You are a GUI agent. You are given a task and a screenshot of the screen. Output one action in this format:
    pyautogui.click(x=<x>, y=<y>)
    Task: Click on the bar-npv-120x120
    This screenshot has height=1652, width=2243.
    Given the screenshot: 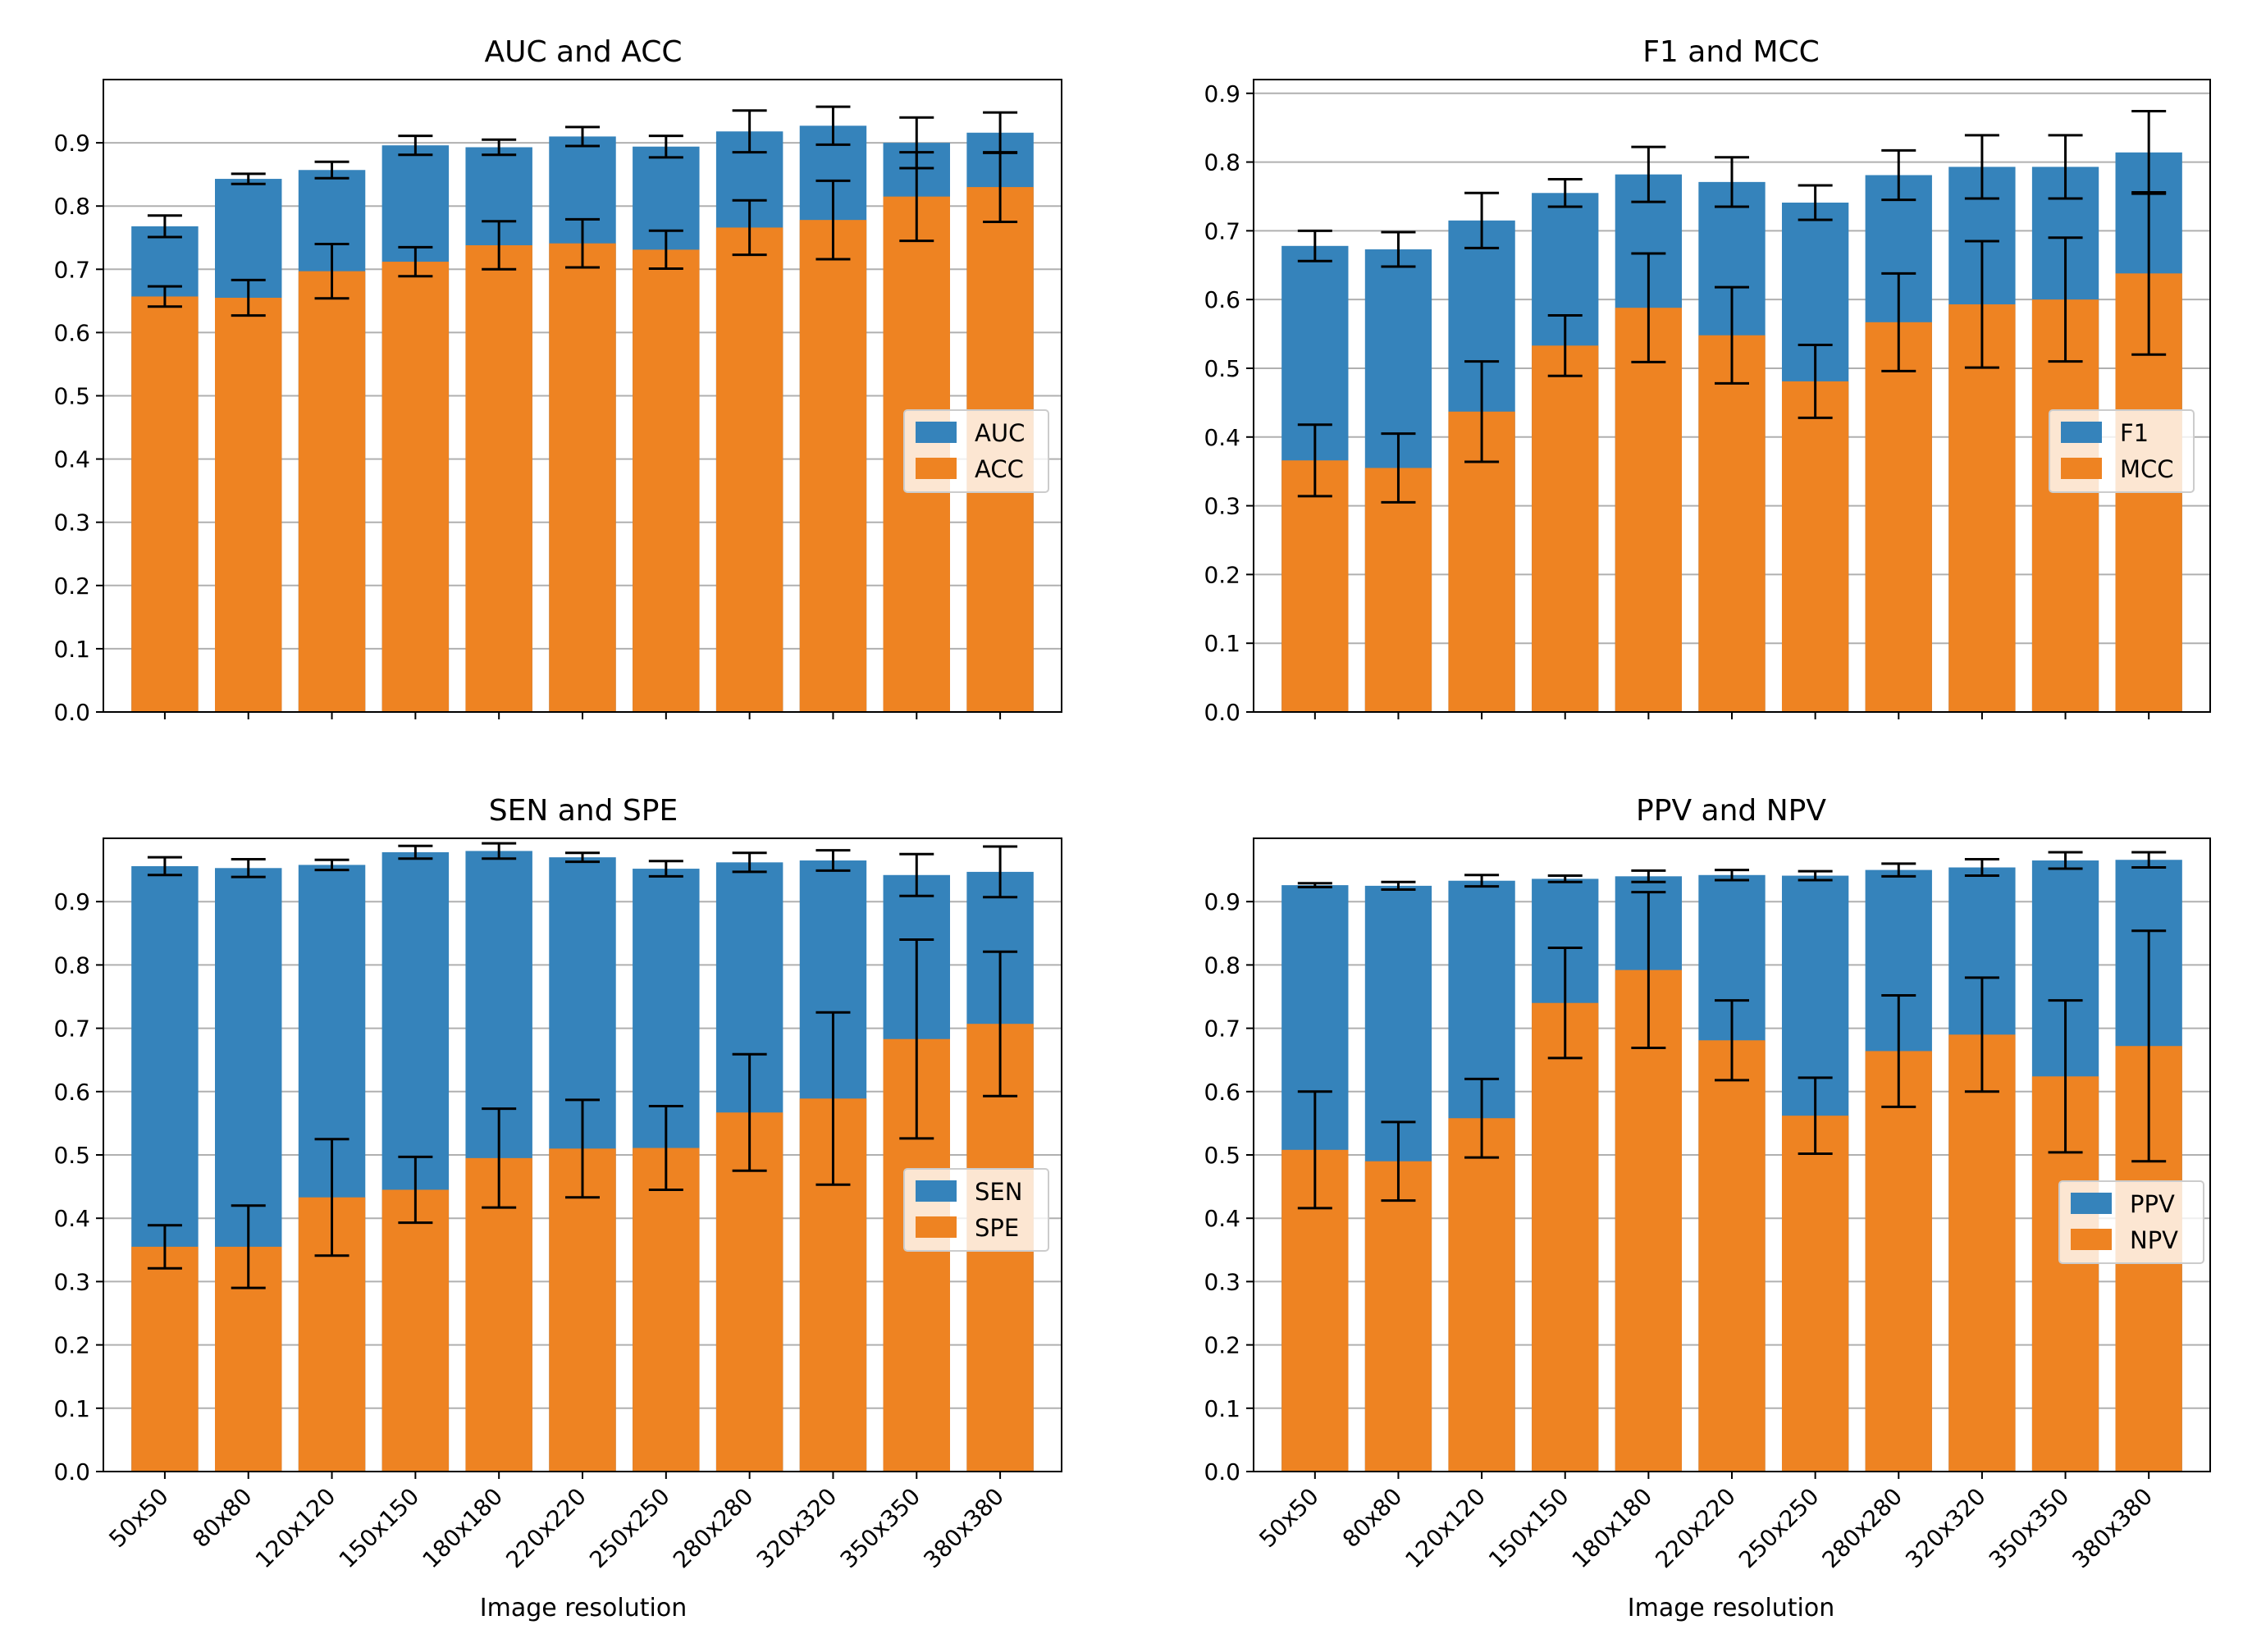 What is the action you would take?
    pyautogui.click(x=1481, y=1295)
    